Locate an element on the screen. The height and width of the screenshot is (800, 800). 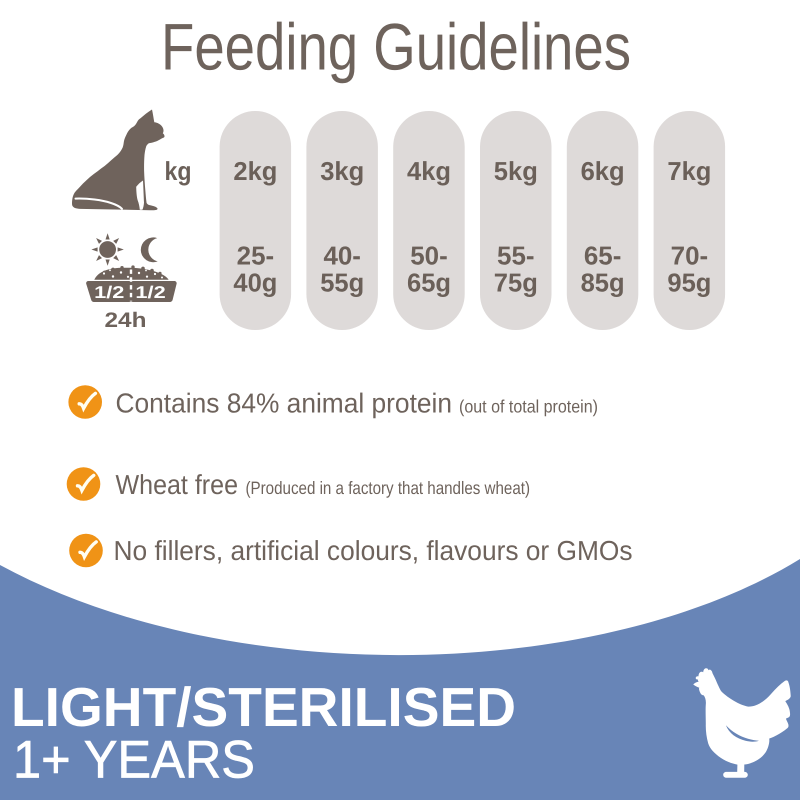
svg-text: 95g is located at coordinates (689, 282).